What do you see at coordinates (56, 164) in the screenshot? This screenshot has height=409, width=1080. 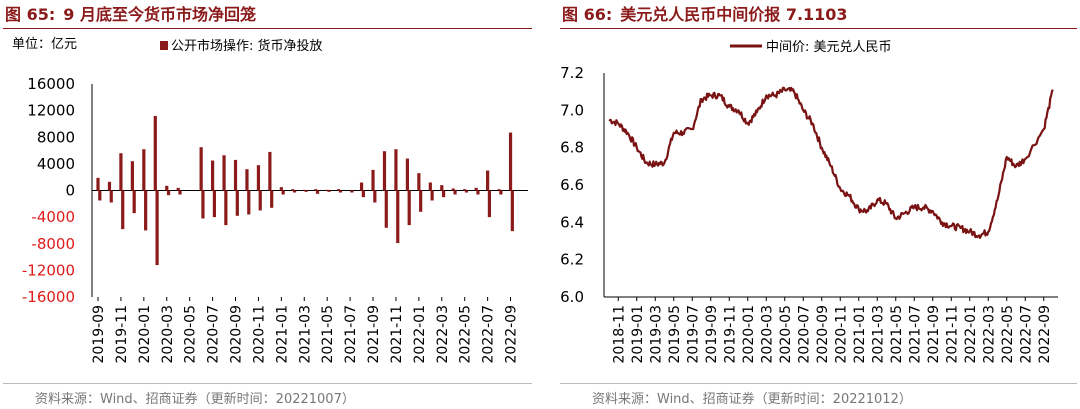 I see `y-tick-label: 4000` at bounding box center [56, 164].